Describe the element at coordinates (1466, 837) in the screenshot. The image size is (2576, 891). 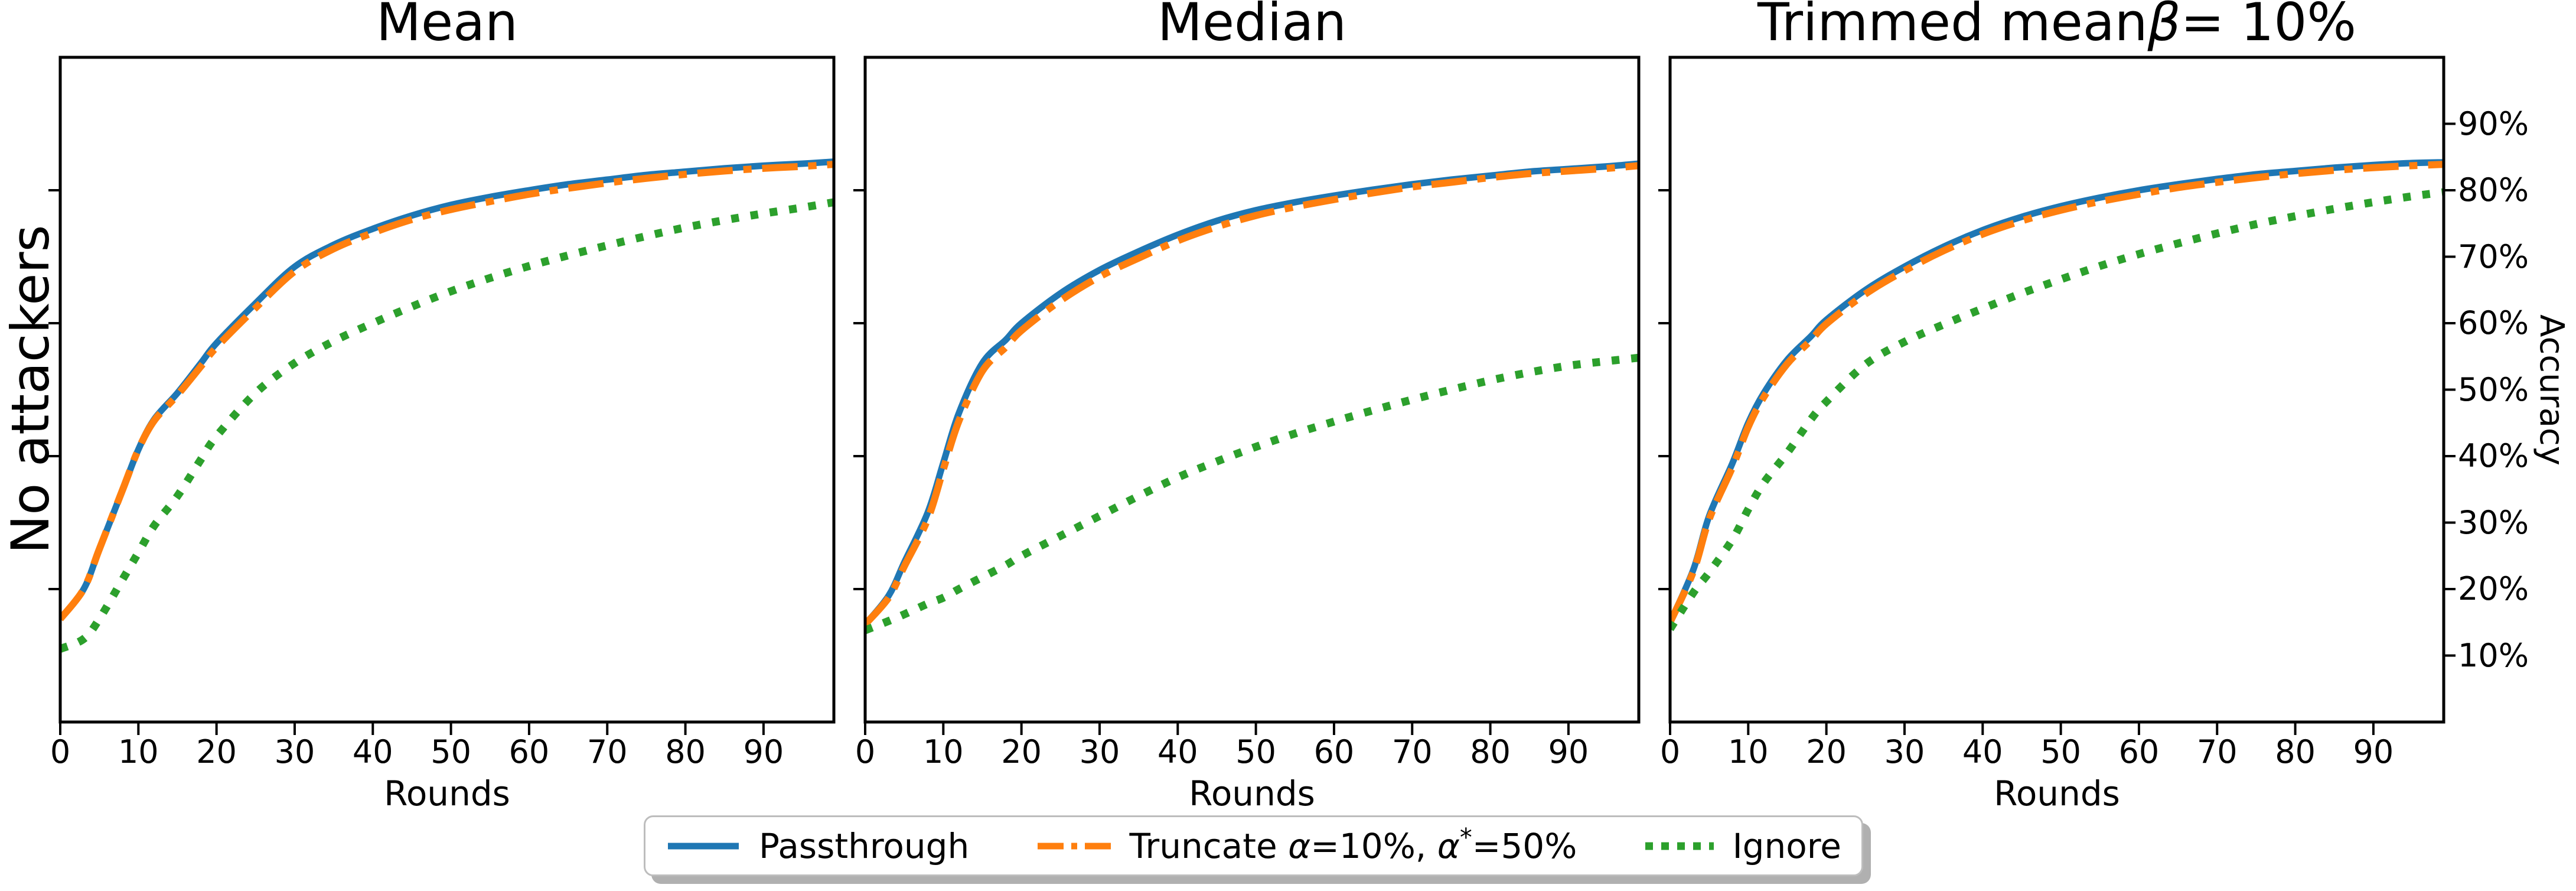
I see `superscript-star: *` at that location.